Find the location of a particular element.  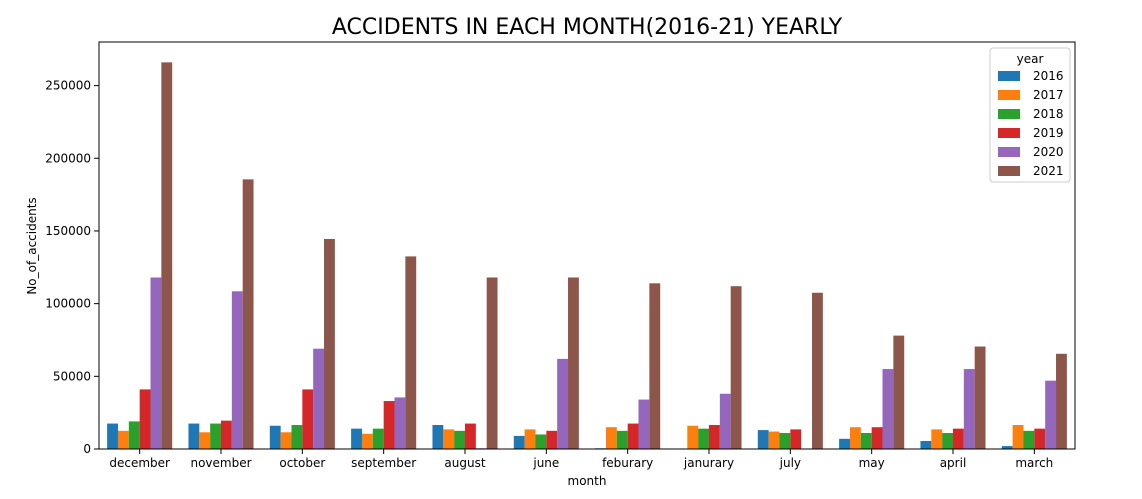

bar-may-2020 is located at coordinates (888, 409).